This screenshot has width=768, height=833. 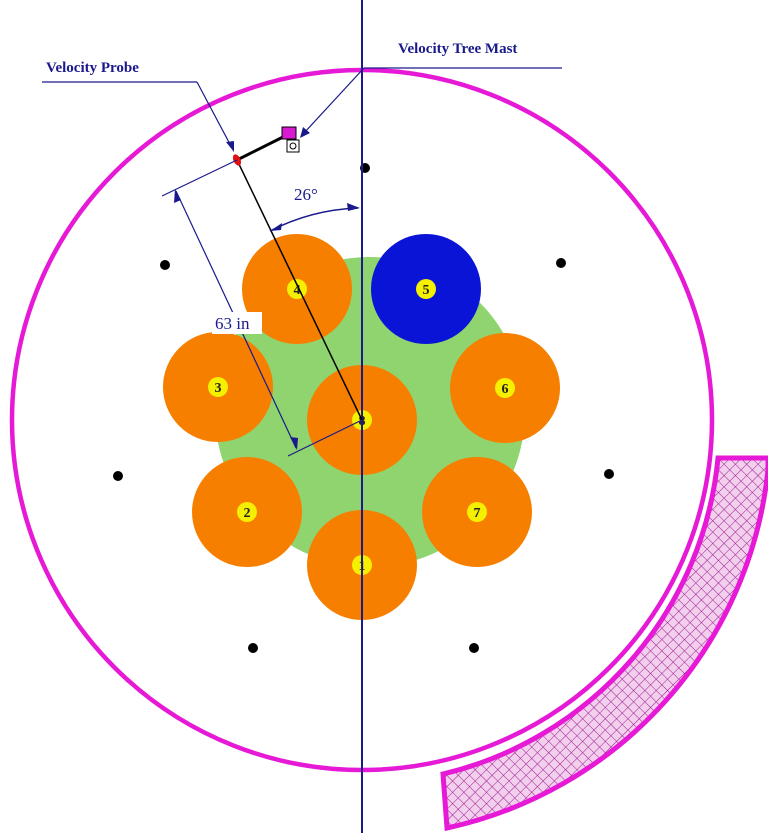 I want to click on circle-7-label: 7, so click(x=477, y=513).